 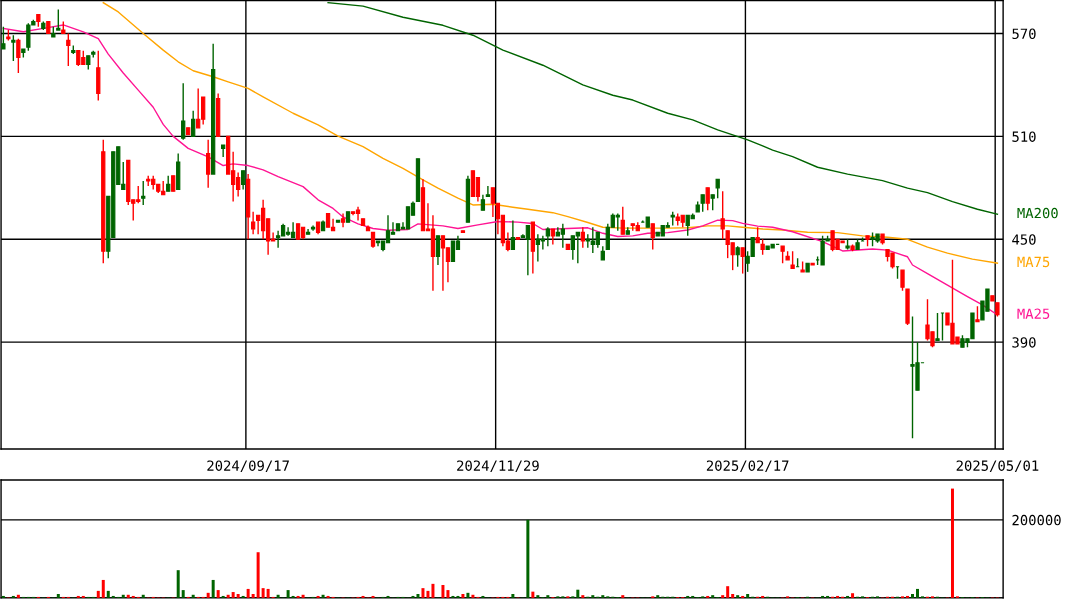 I want to click on series-label: MA25, so click(x=1033, y=313).